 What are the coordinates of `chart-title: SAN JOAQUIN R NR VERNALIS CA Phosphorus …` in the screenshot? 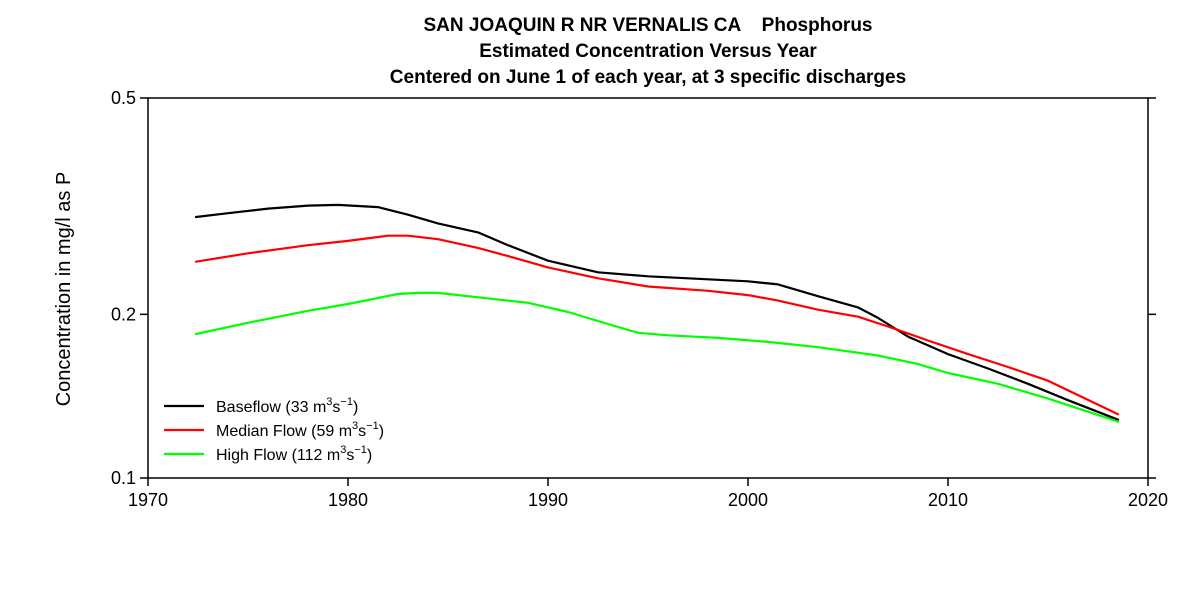 It's located at (648, 51).